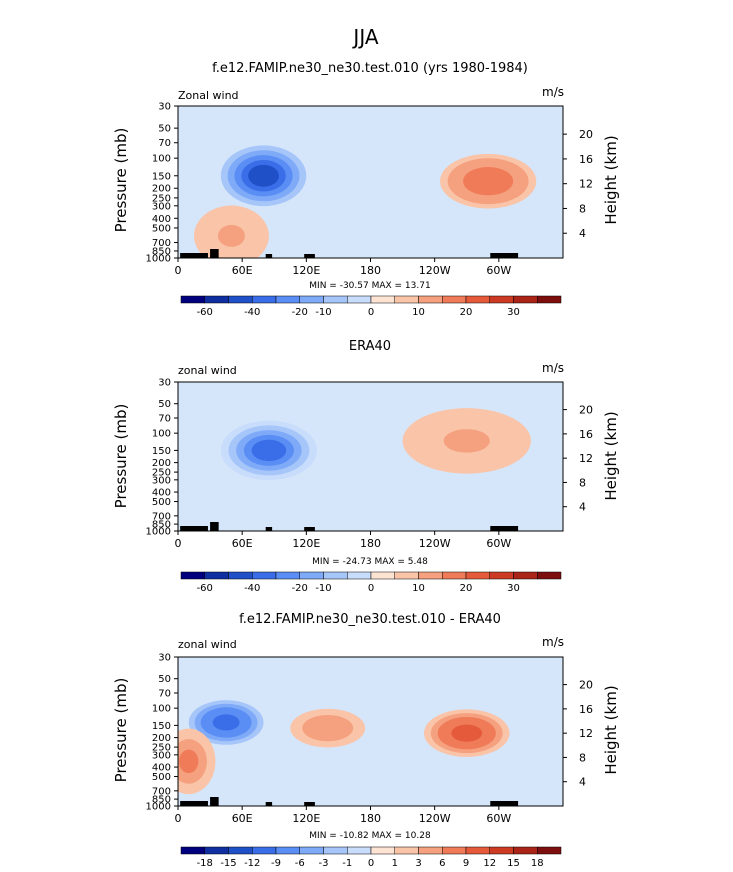 This screenshot has height=872, width=733. What do you see at coordinates (370, 562) in the screenshot?
I see `panel-2-stats: MIN = -24.73 MAX = 5.48` at bounding box center [370, 562].